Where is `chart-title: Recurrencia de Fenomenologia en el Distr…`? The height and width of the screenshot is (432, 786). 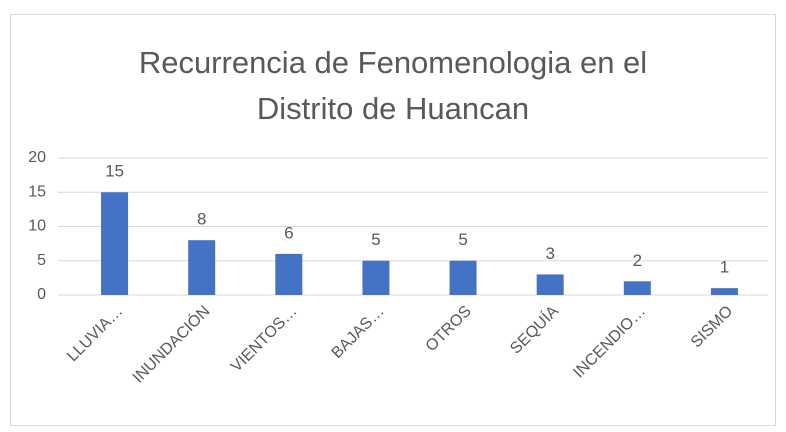
chart-title: Recurrencia de Fenomenologia en el Distr… is located at coordinates (393, 85).